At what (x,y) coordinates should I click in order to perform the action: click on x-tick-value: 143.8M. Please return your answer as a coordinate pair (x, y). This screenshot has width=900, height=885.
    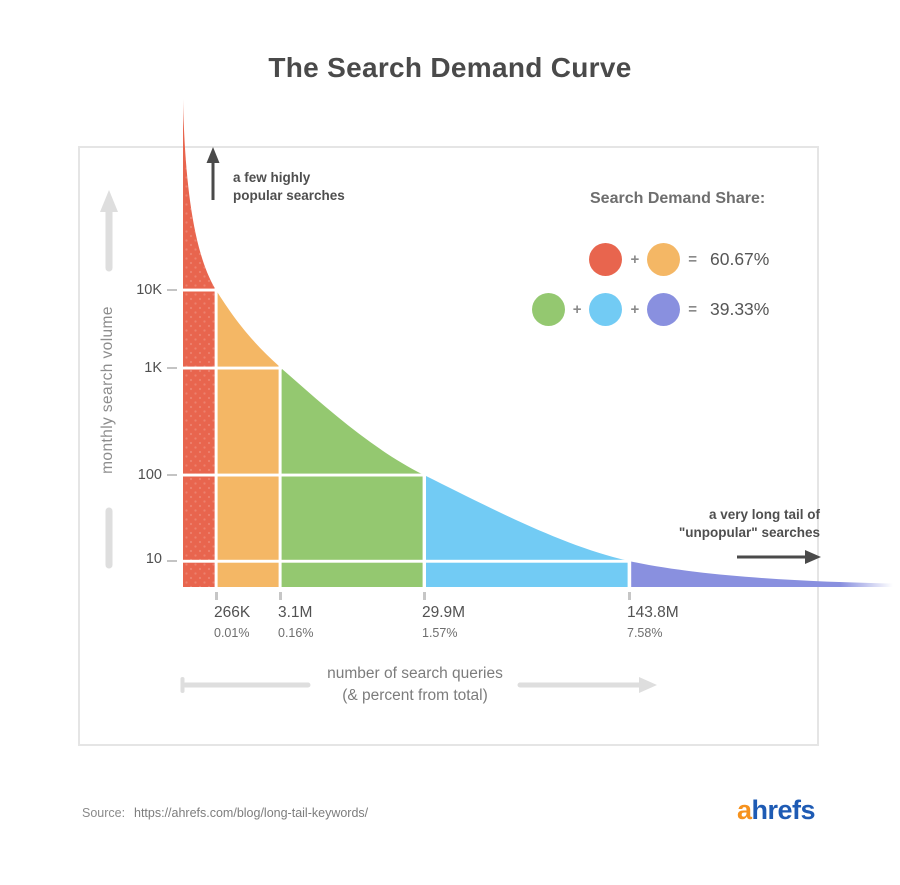
    Looking at the image, I should click on (653, 612).